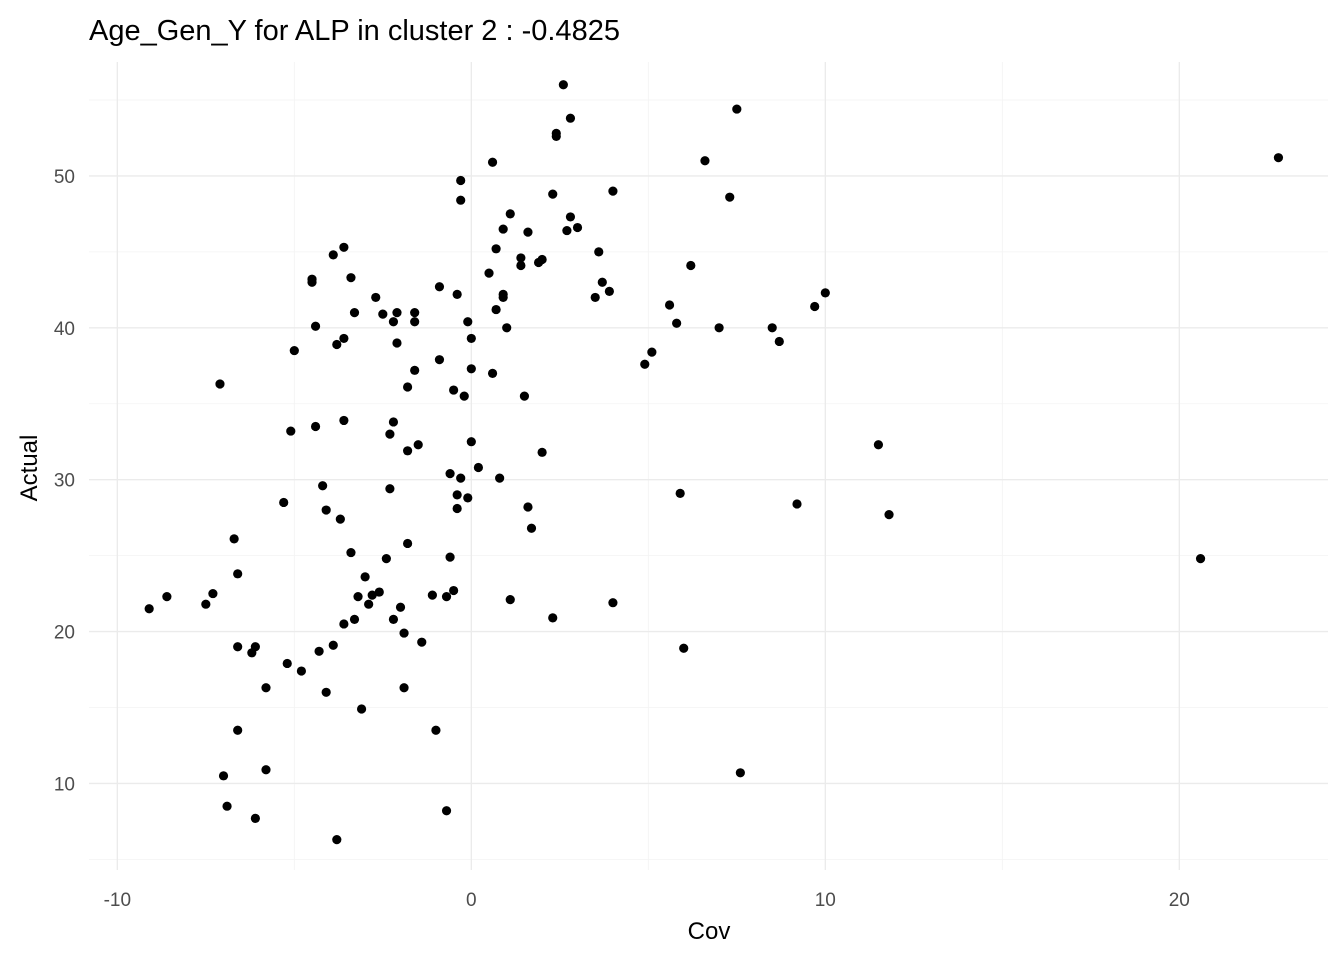 The image size is (1344, 960). What do you see at coordinates (29, 468) in the screenshot?
I see `y-axis-title: Actual` at bounding box center [29, 468].